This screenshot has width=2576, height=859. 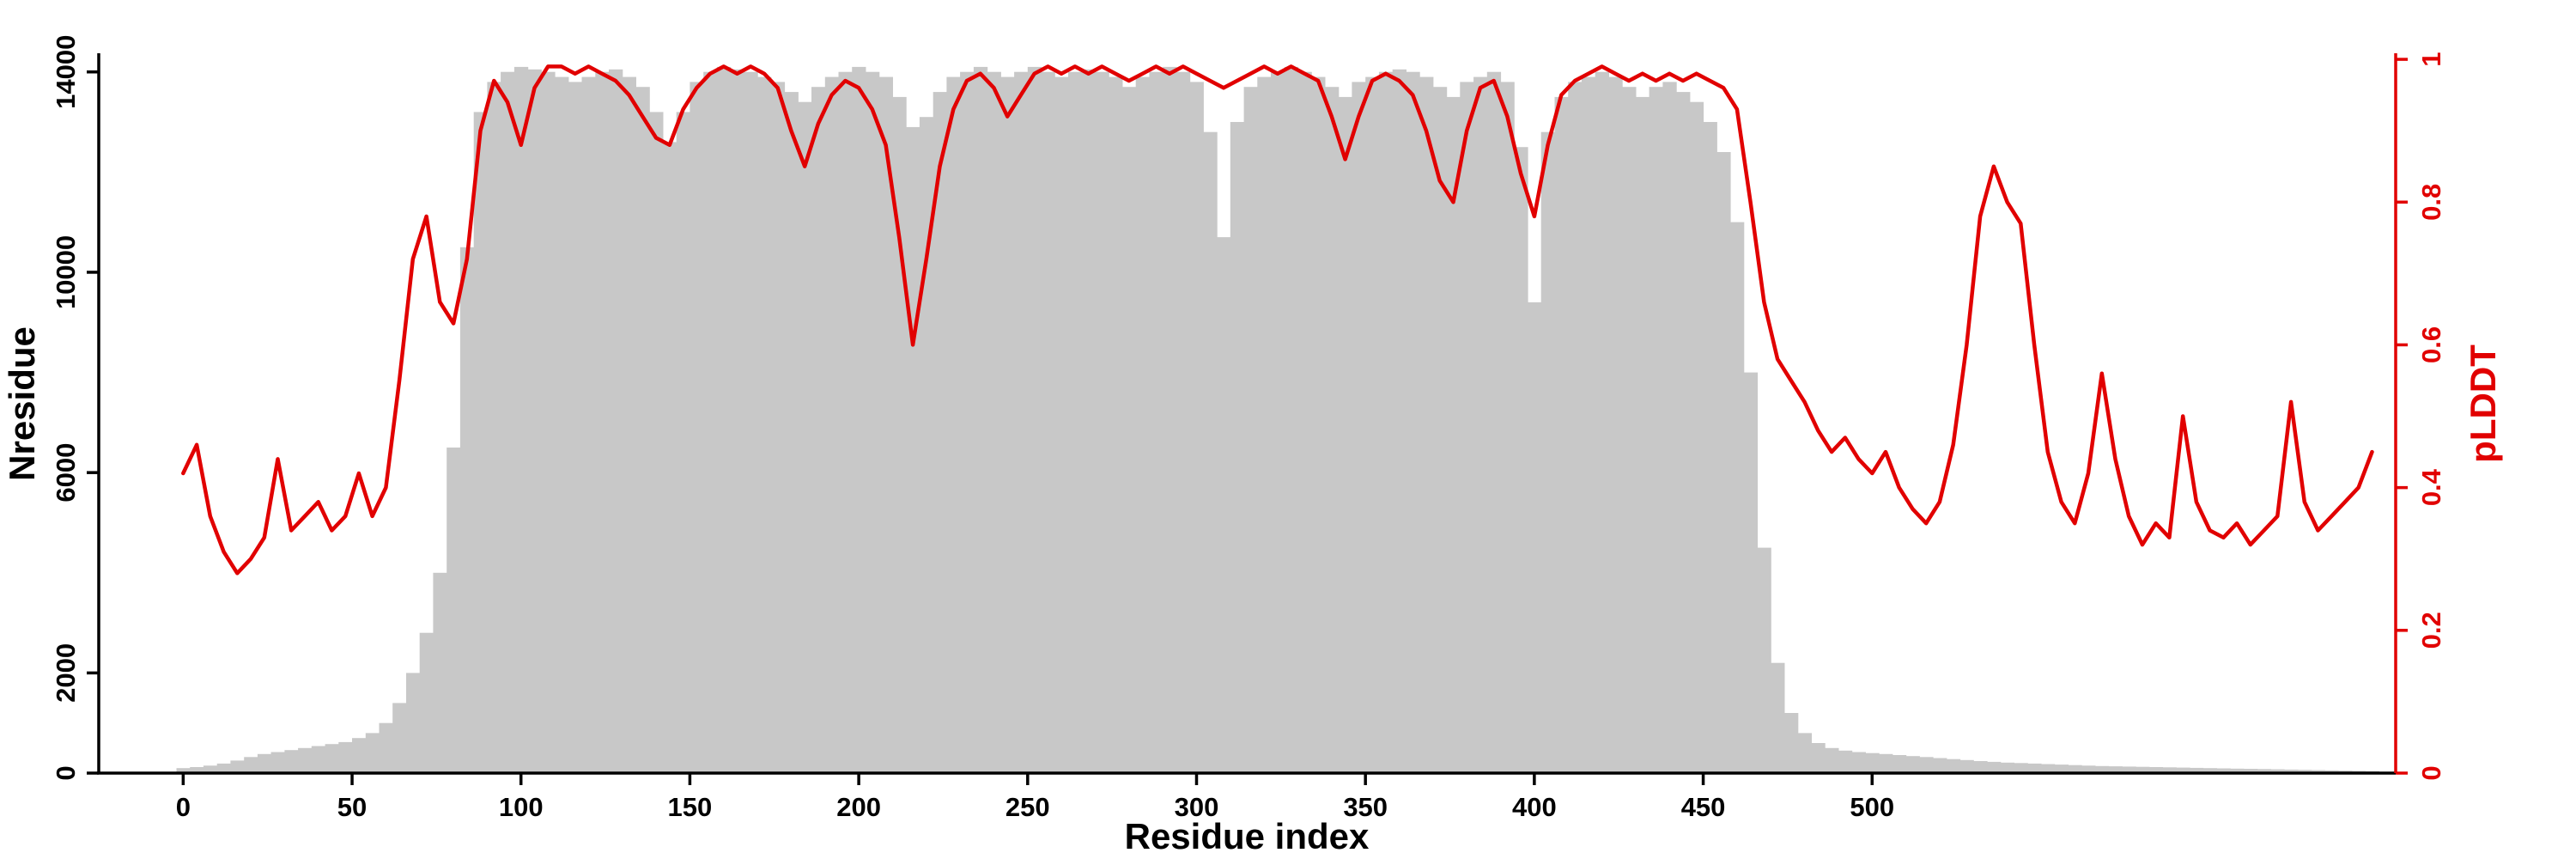 I want to click on x-tick-label: 100, so click(x=521, y=807).